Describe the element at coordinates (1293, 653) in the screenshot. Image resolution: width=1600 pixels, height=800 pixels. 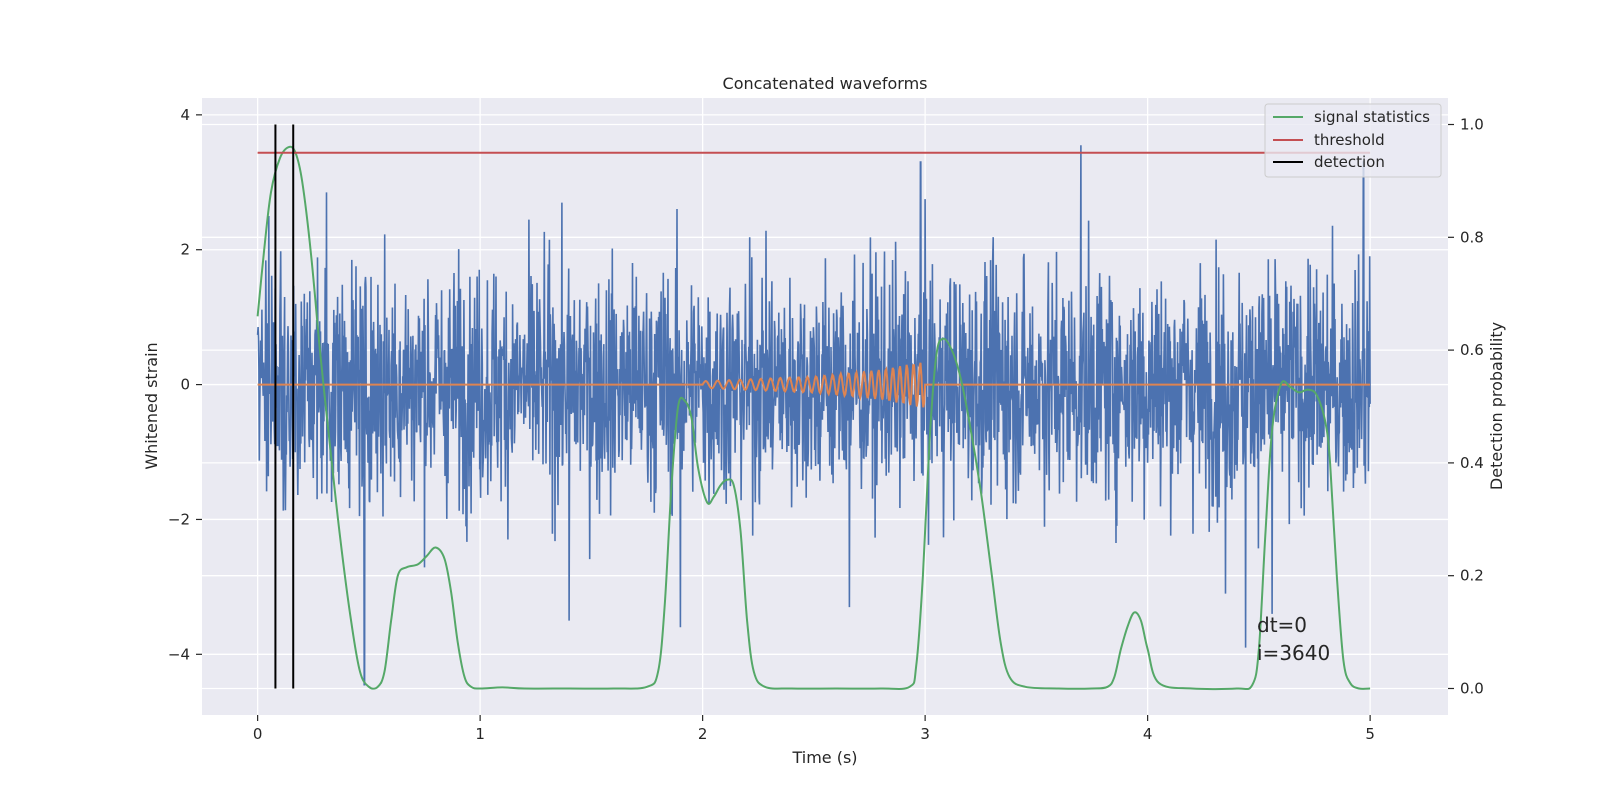
I see `annotation-index: i=3640` at that location.